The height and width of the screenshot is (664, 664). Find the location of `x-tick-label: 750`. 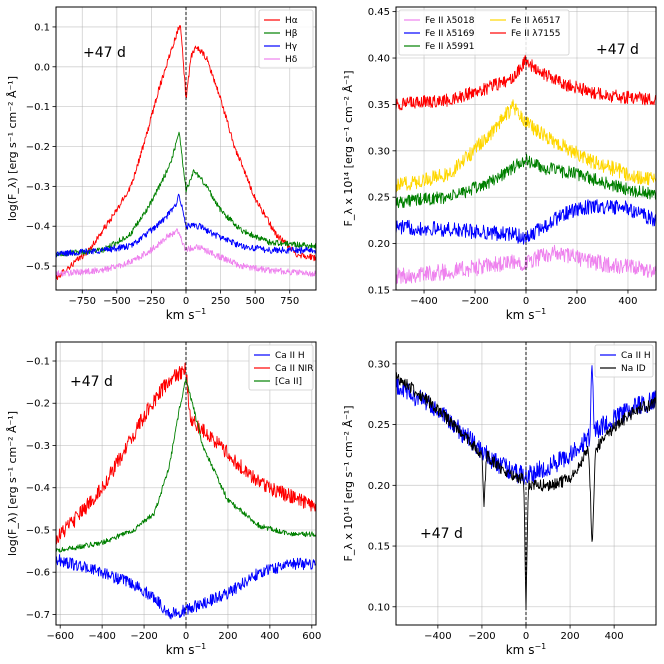

x-tick-label: 750 is located at coordinates (289, 301).